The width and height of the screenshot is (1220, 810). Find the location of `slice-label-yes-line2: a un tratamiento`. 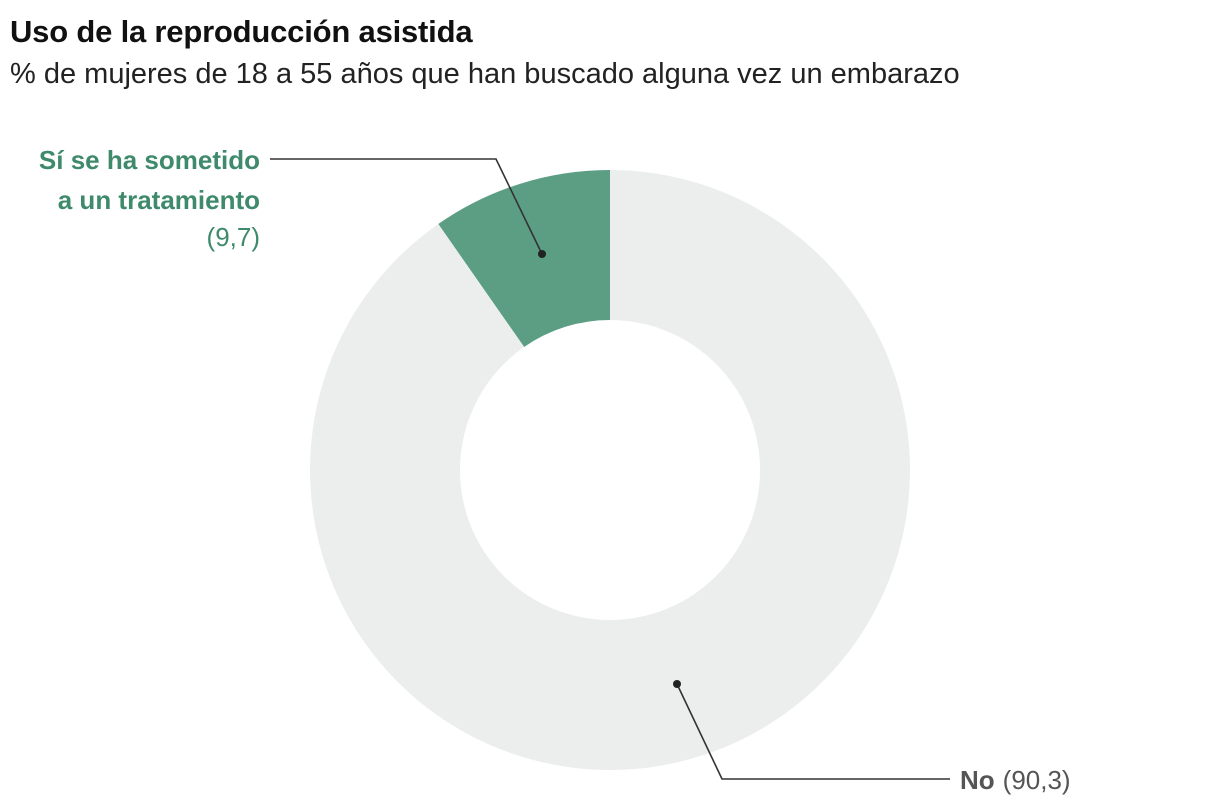

slice-label-yes-line2: a un tratamiento is located at coordinates (159, 200).